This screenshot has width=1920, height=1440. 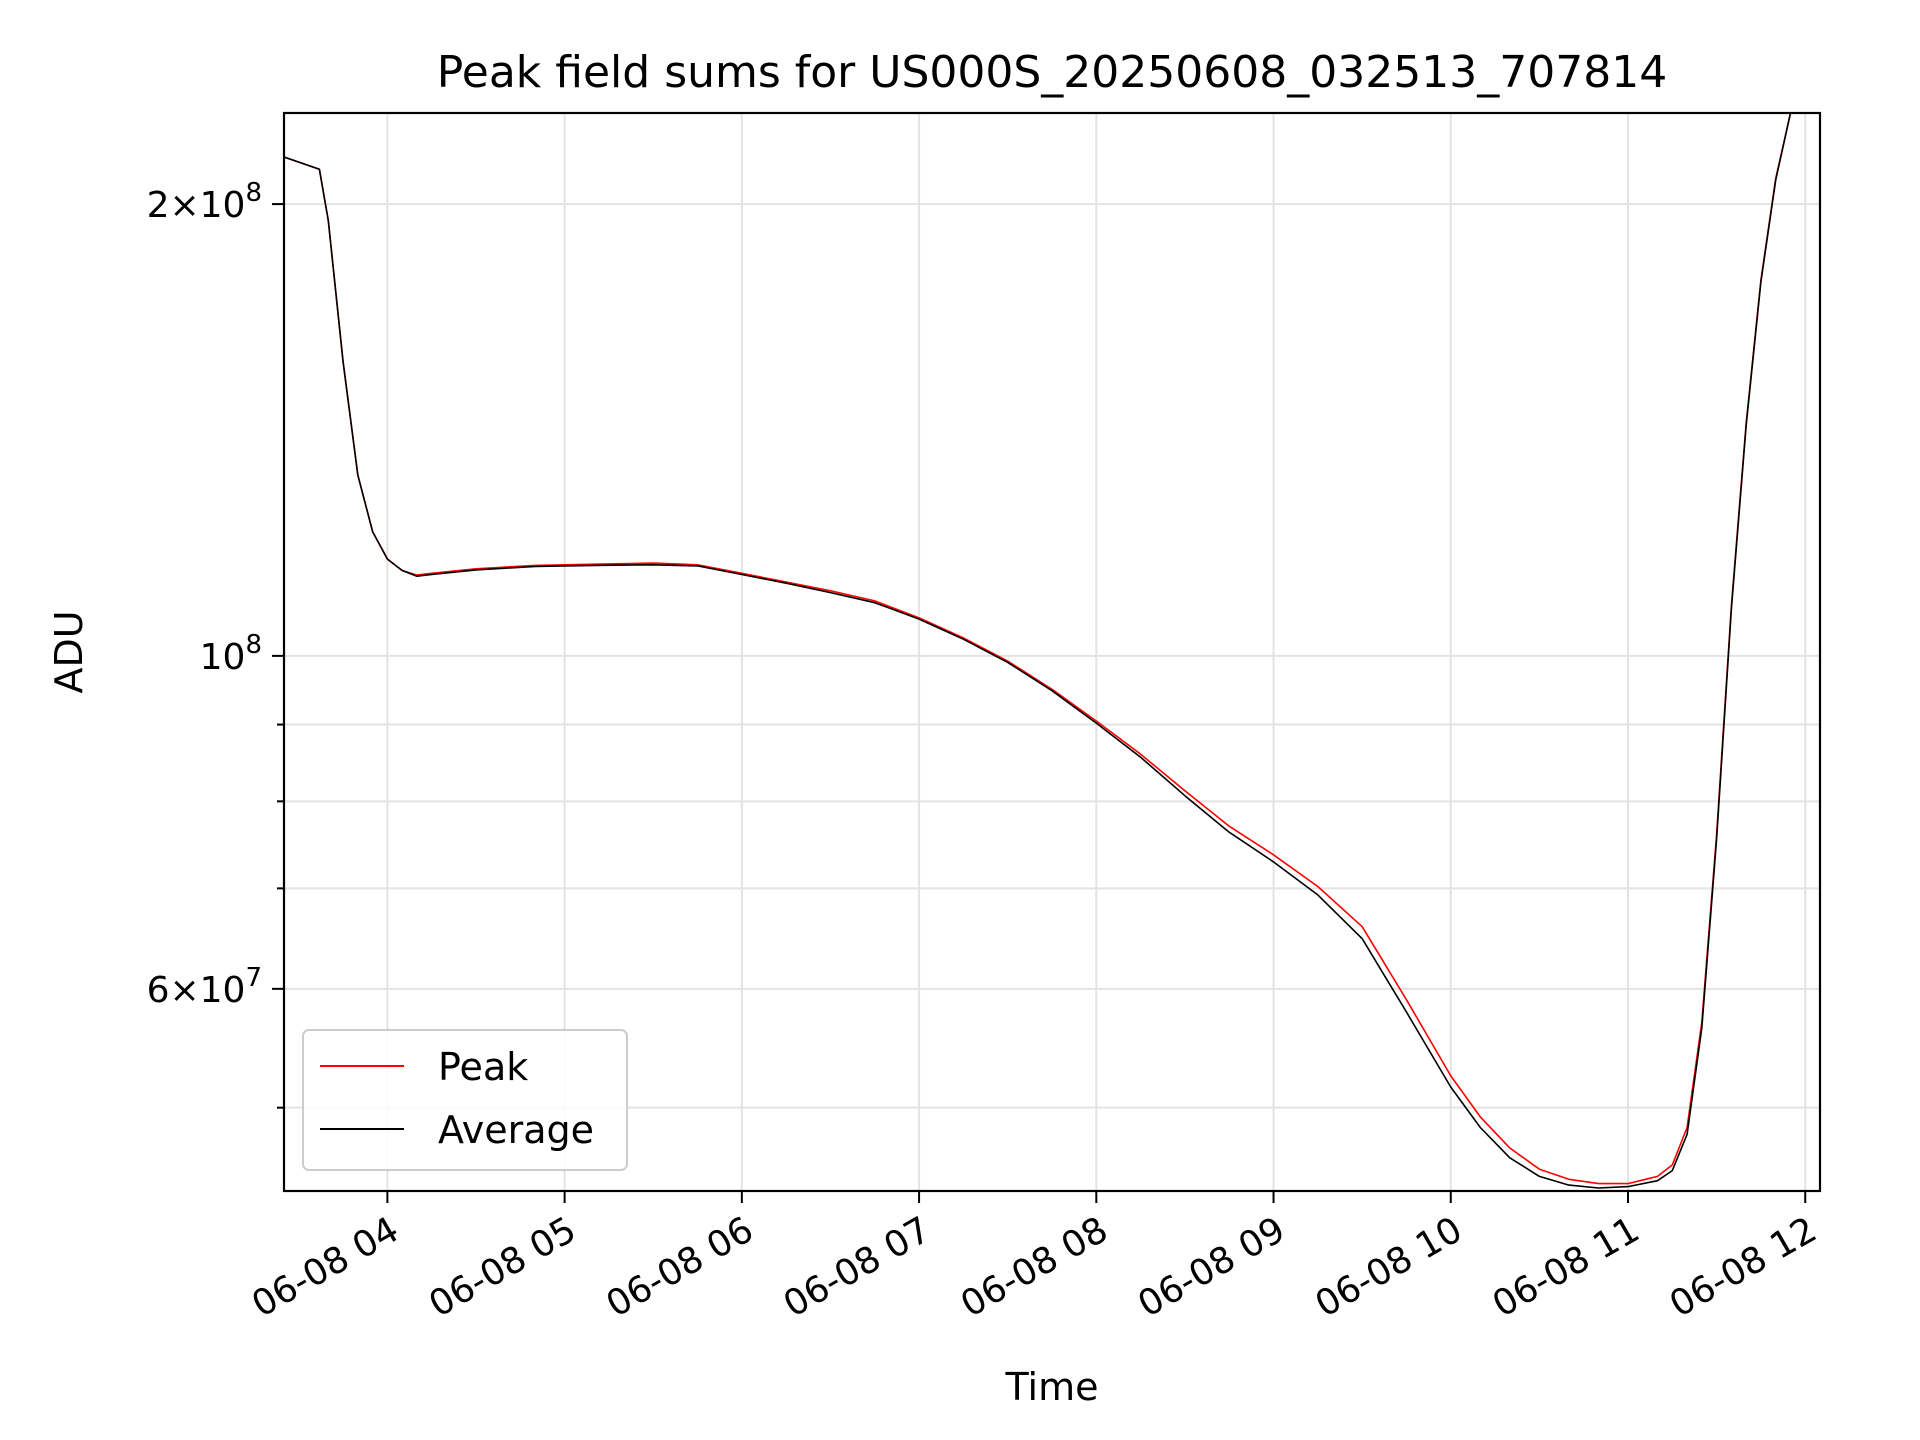 What do you see at coordinates (502, 1267) in the screenshot?
I see `x-tick-label: 06-08 05` at bounding box center [502, 1267].